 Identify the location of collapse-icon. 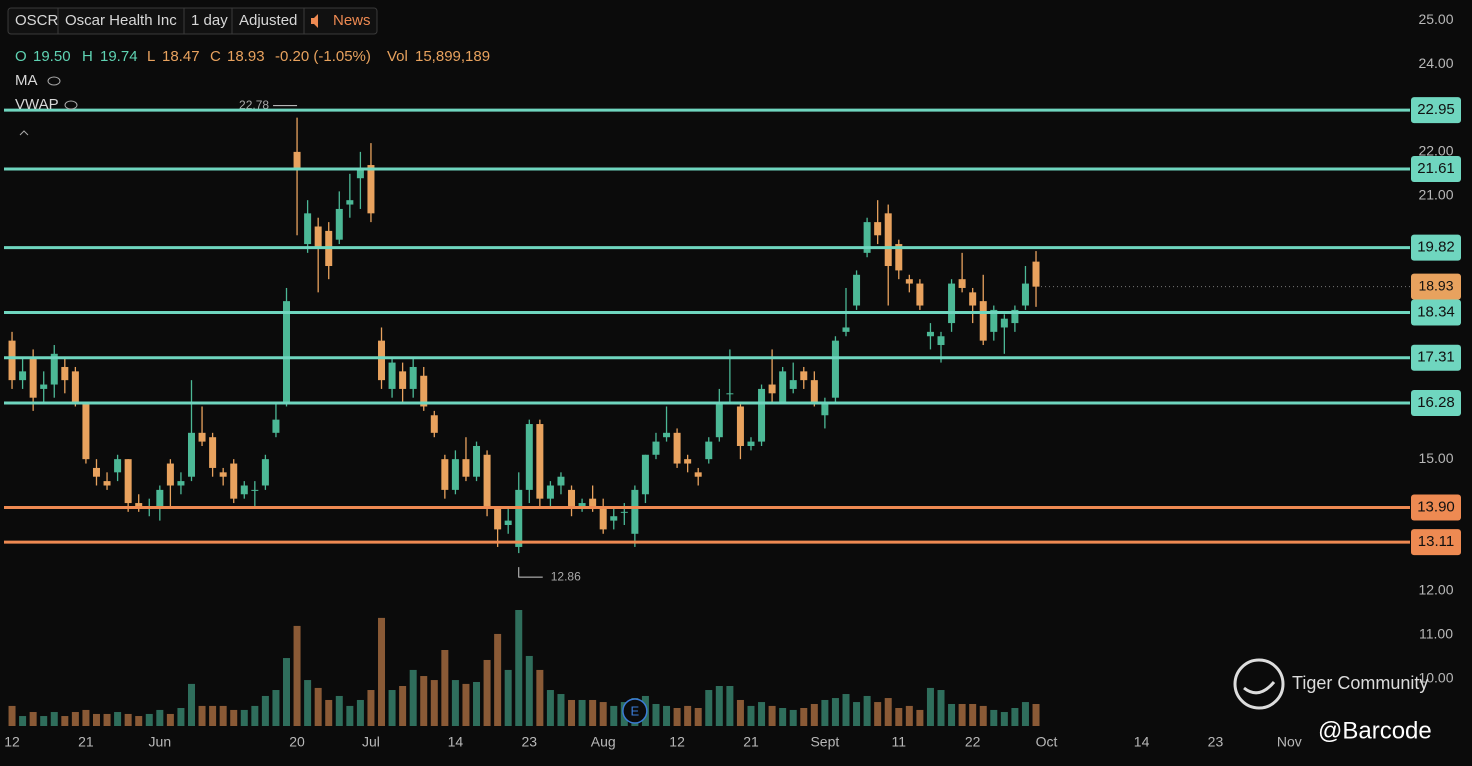
(24, 133).